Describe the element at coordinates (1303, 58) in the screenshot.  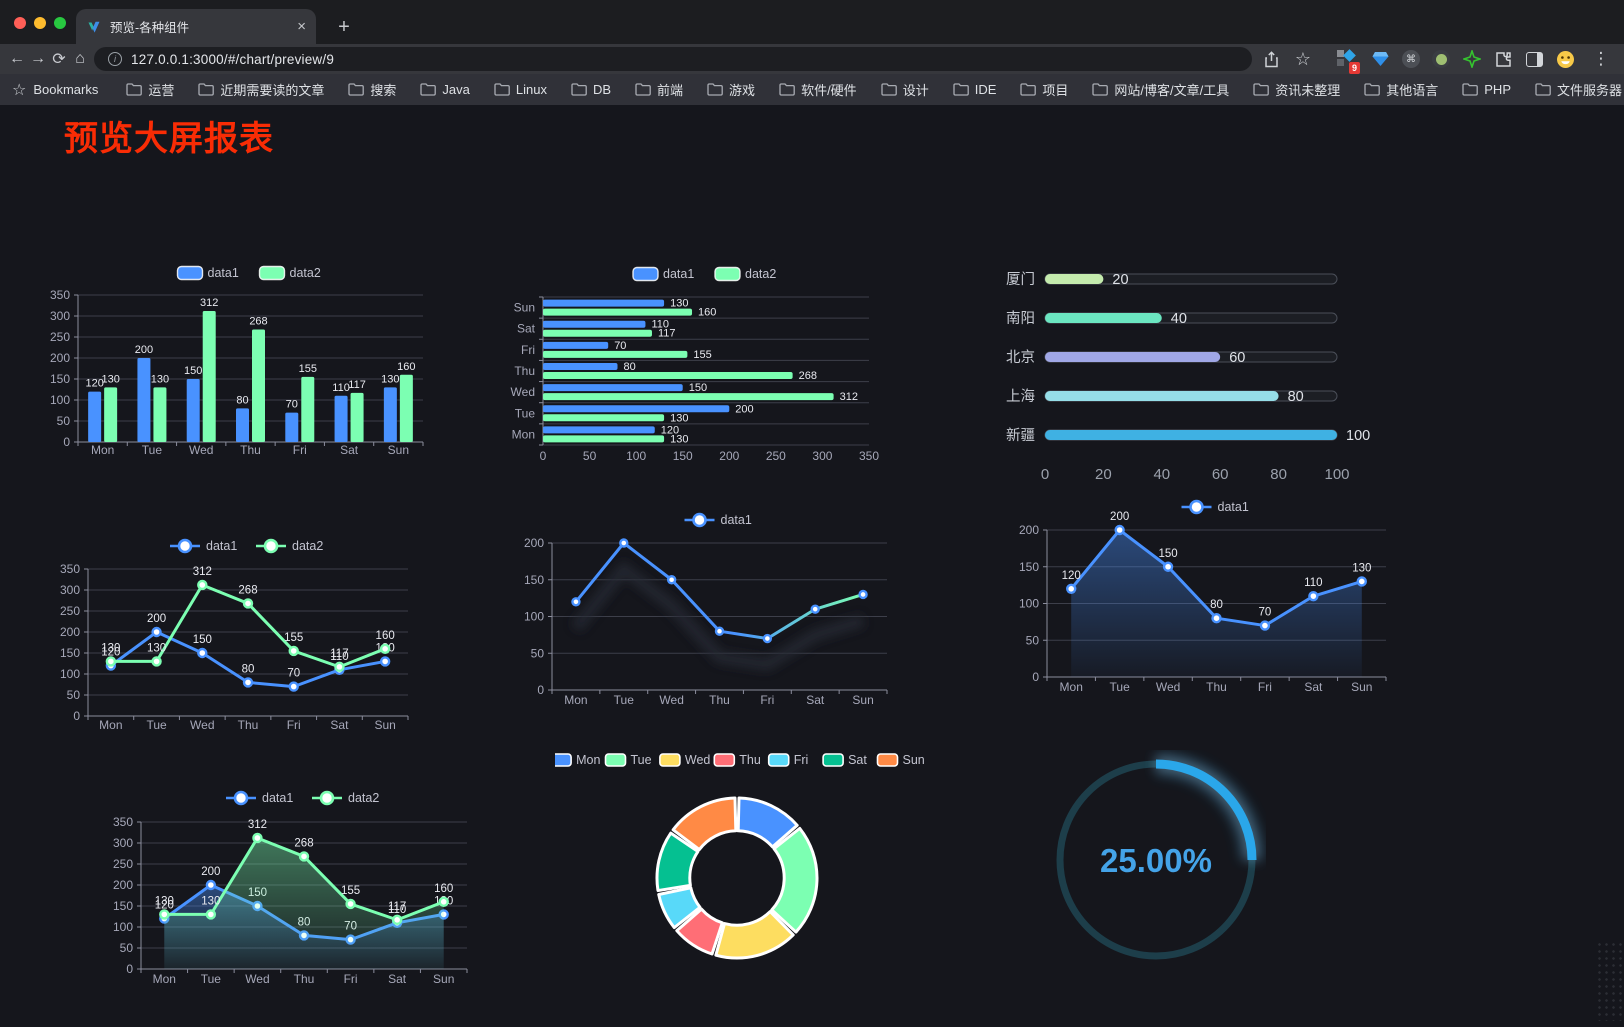
I see `bookmark-star-icon: ☆` at that location.